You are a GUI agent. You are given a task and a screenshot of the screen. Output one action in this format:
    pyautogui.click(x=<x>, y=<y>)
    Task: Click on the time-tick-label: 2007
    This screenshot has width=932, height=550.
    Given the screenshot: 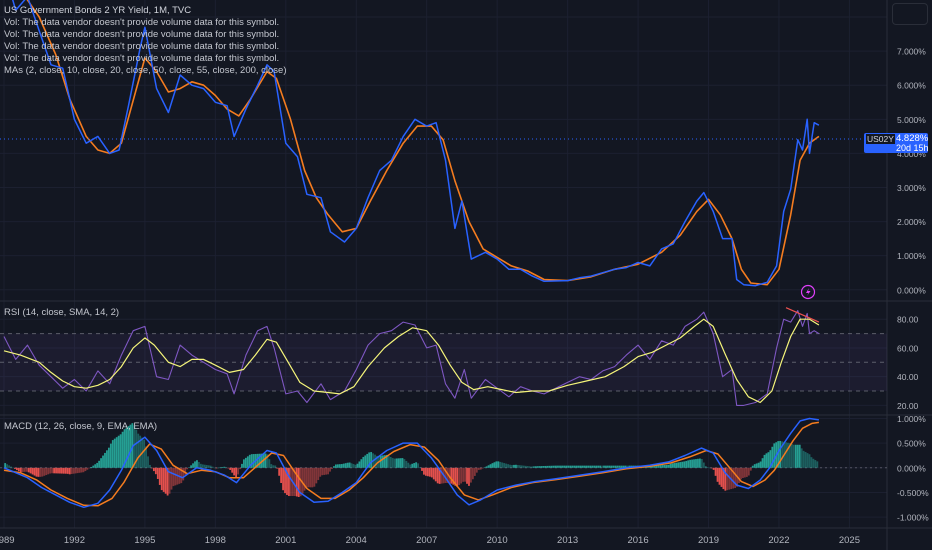 What is the action you would take?
    pyautogui.click(x=426, y=540)
    